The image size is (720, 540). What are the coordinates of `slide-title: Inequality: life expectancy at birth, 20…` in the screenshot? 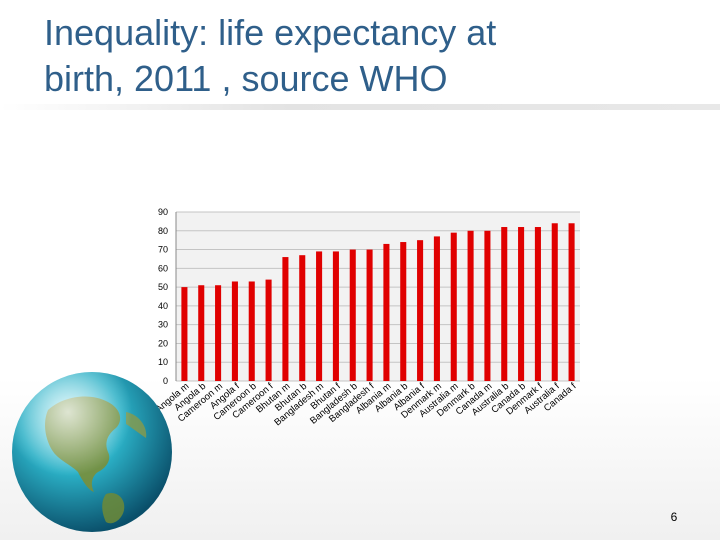 It's located at (354, 56).